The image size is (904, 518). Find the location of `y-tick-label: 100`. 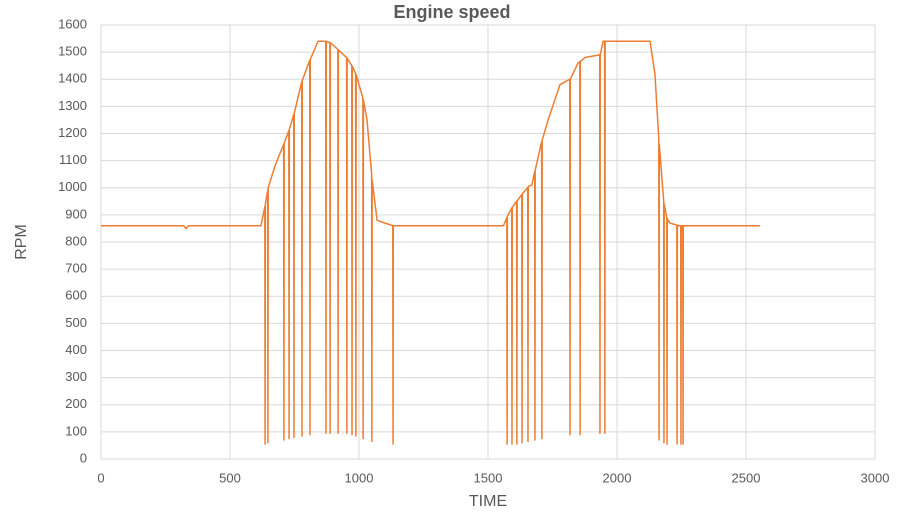

y-tick-label: 100 is located at coordinates (76, 430).